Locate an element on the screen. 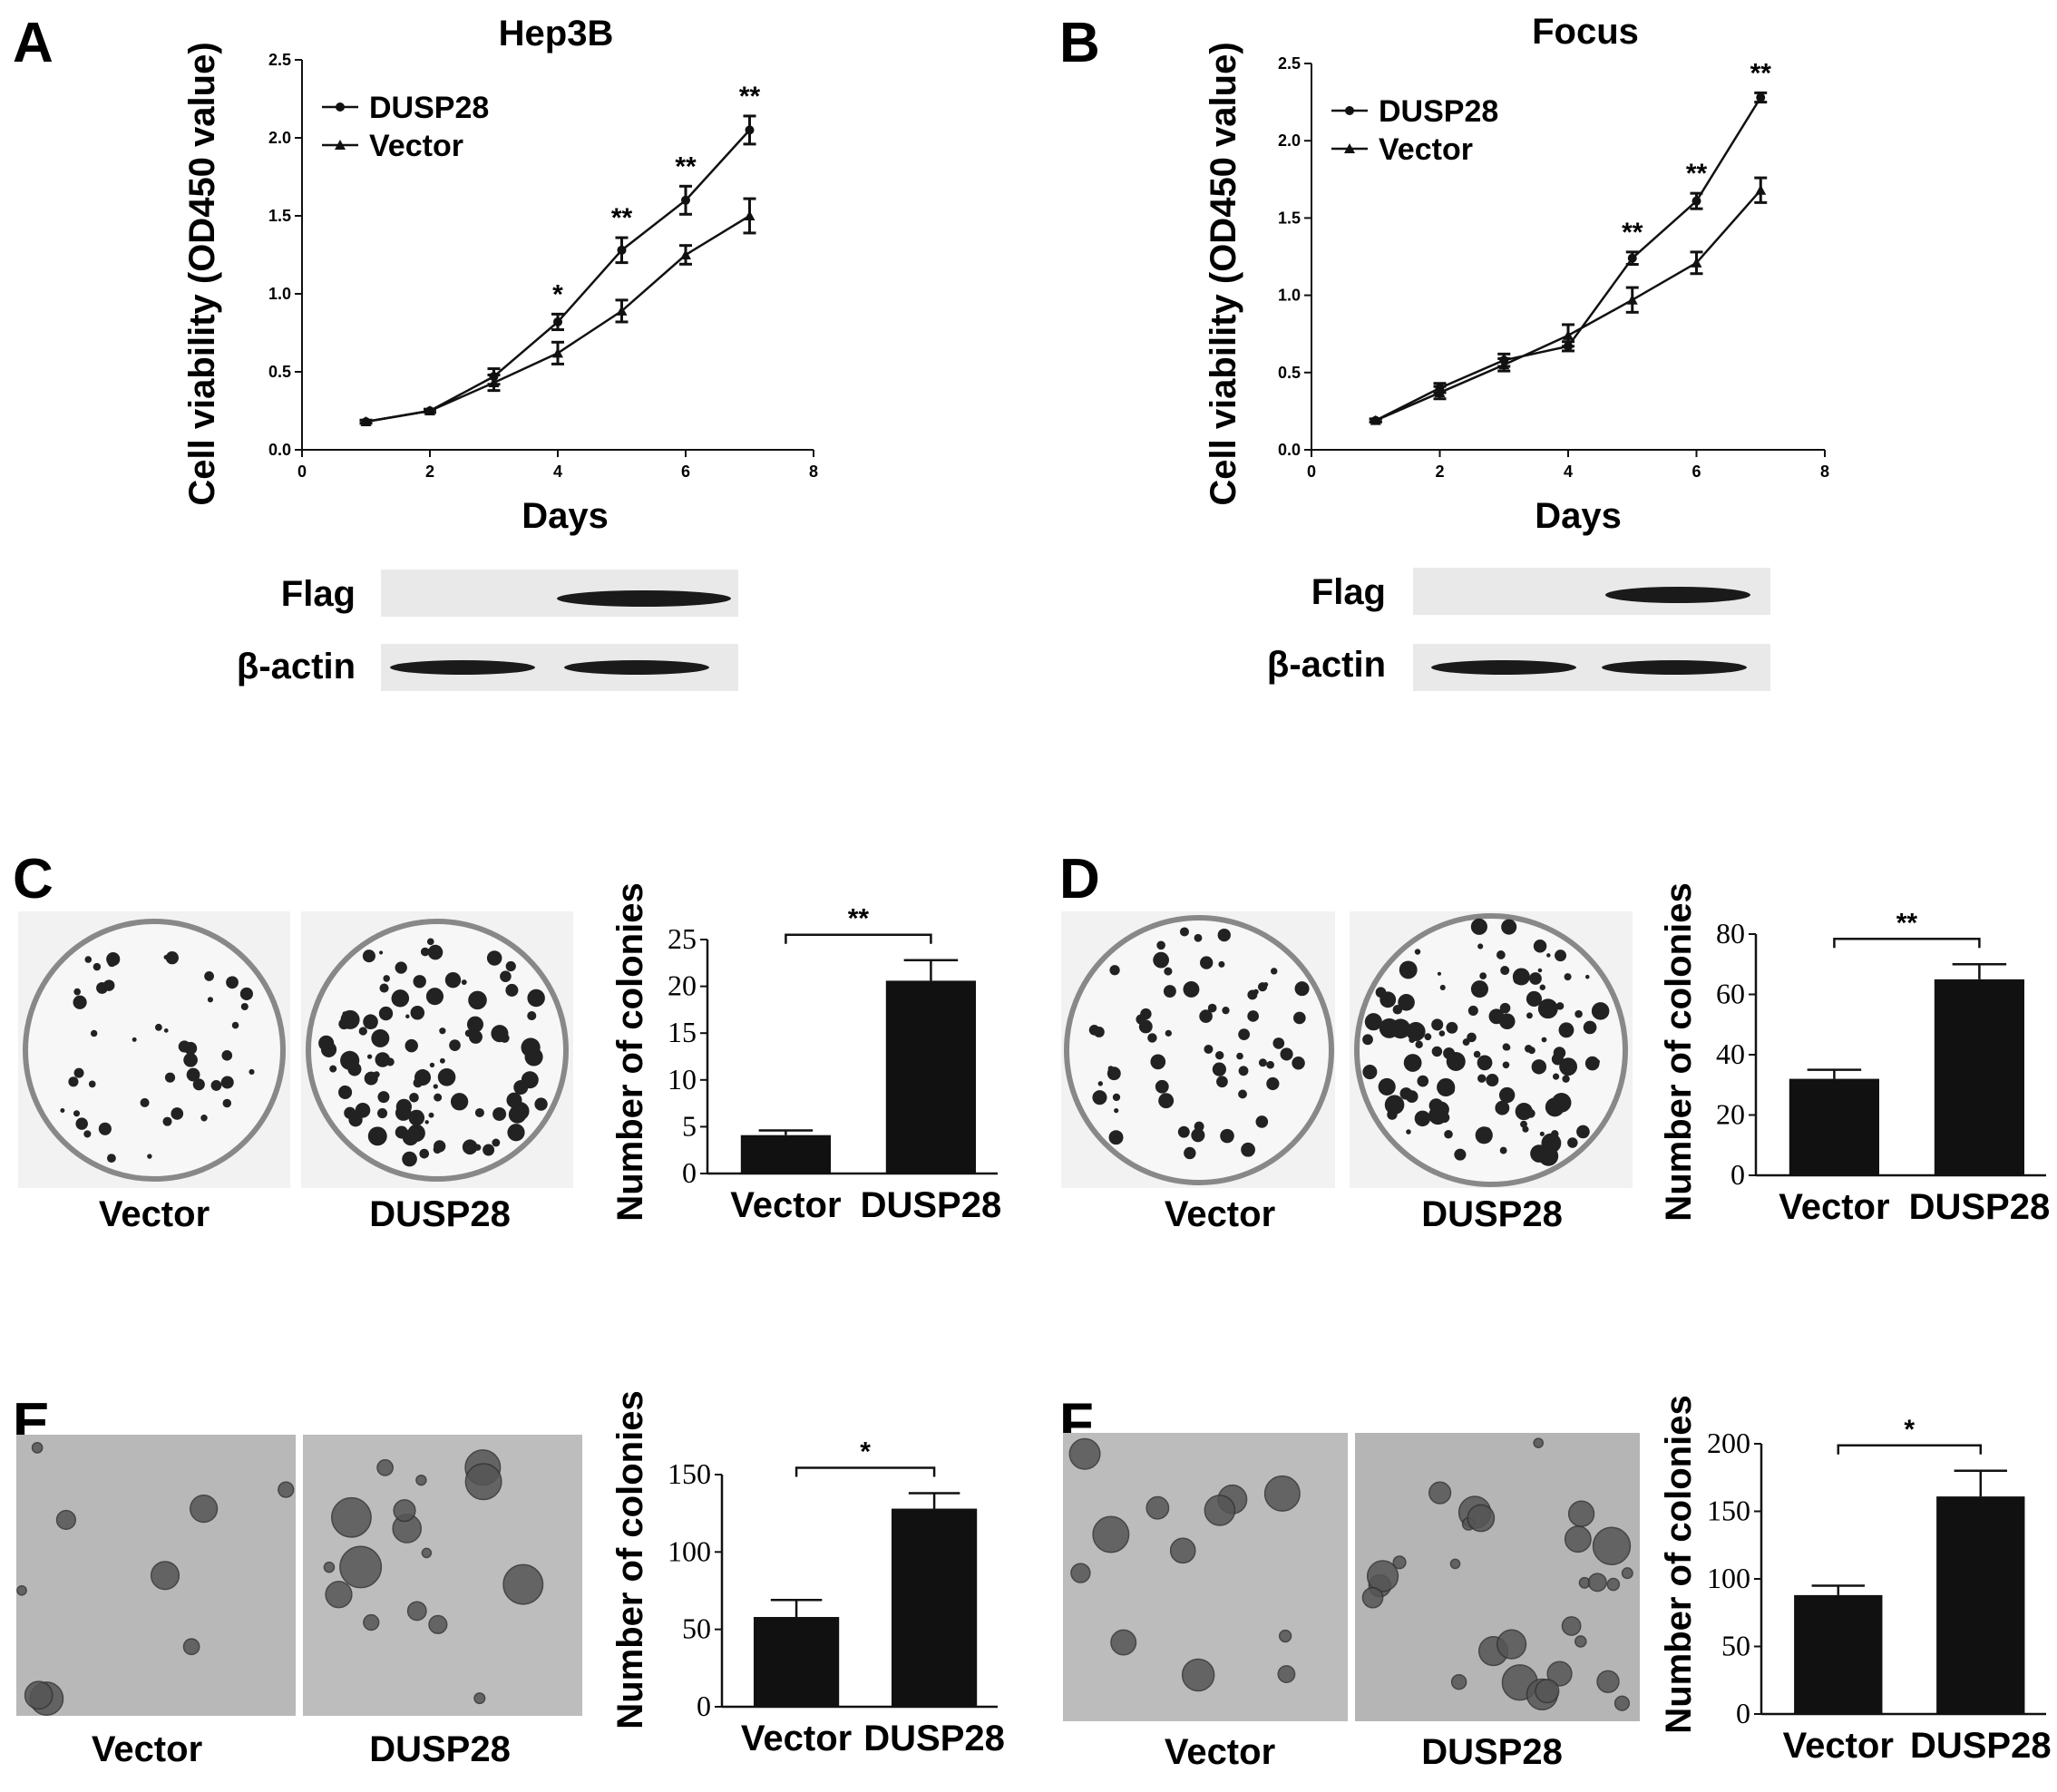 The width and height of the screenshot is (2057, 1792). chart-a-ytick-label: 1.5 is located at coordinates (279, 216).